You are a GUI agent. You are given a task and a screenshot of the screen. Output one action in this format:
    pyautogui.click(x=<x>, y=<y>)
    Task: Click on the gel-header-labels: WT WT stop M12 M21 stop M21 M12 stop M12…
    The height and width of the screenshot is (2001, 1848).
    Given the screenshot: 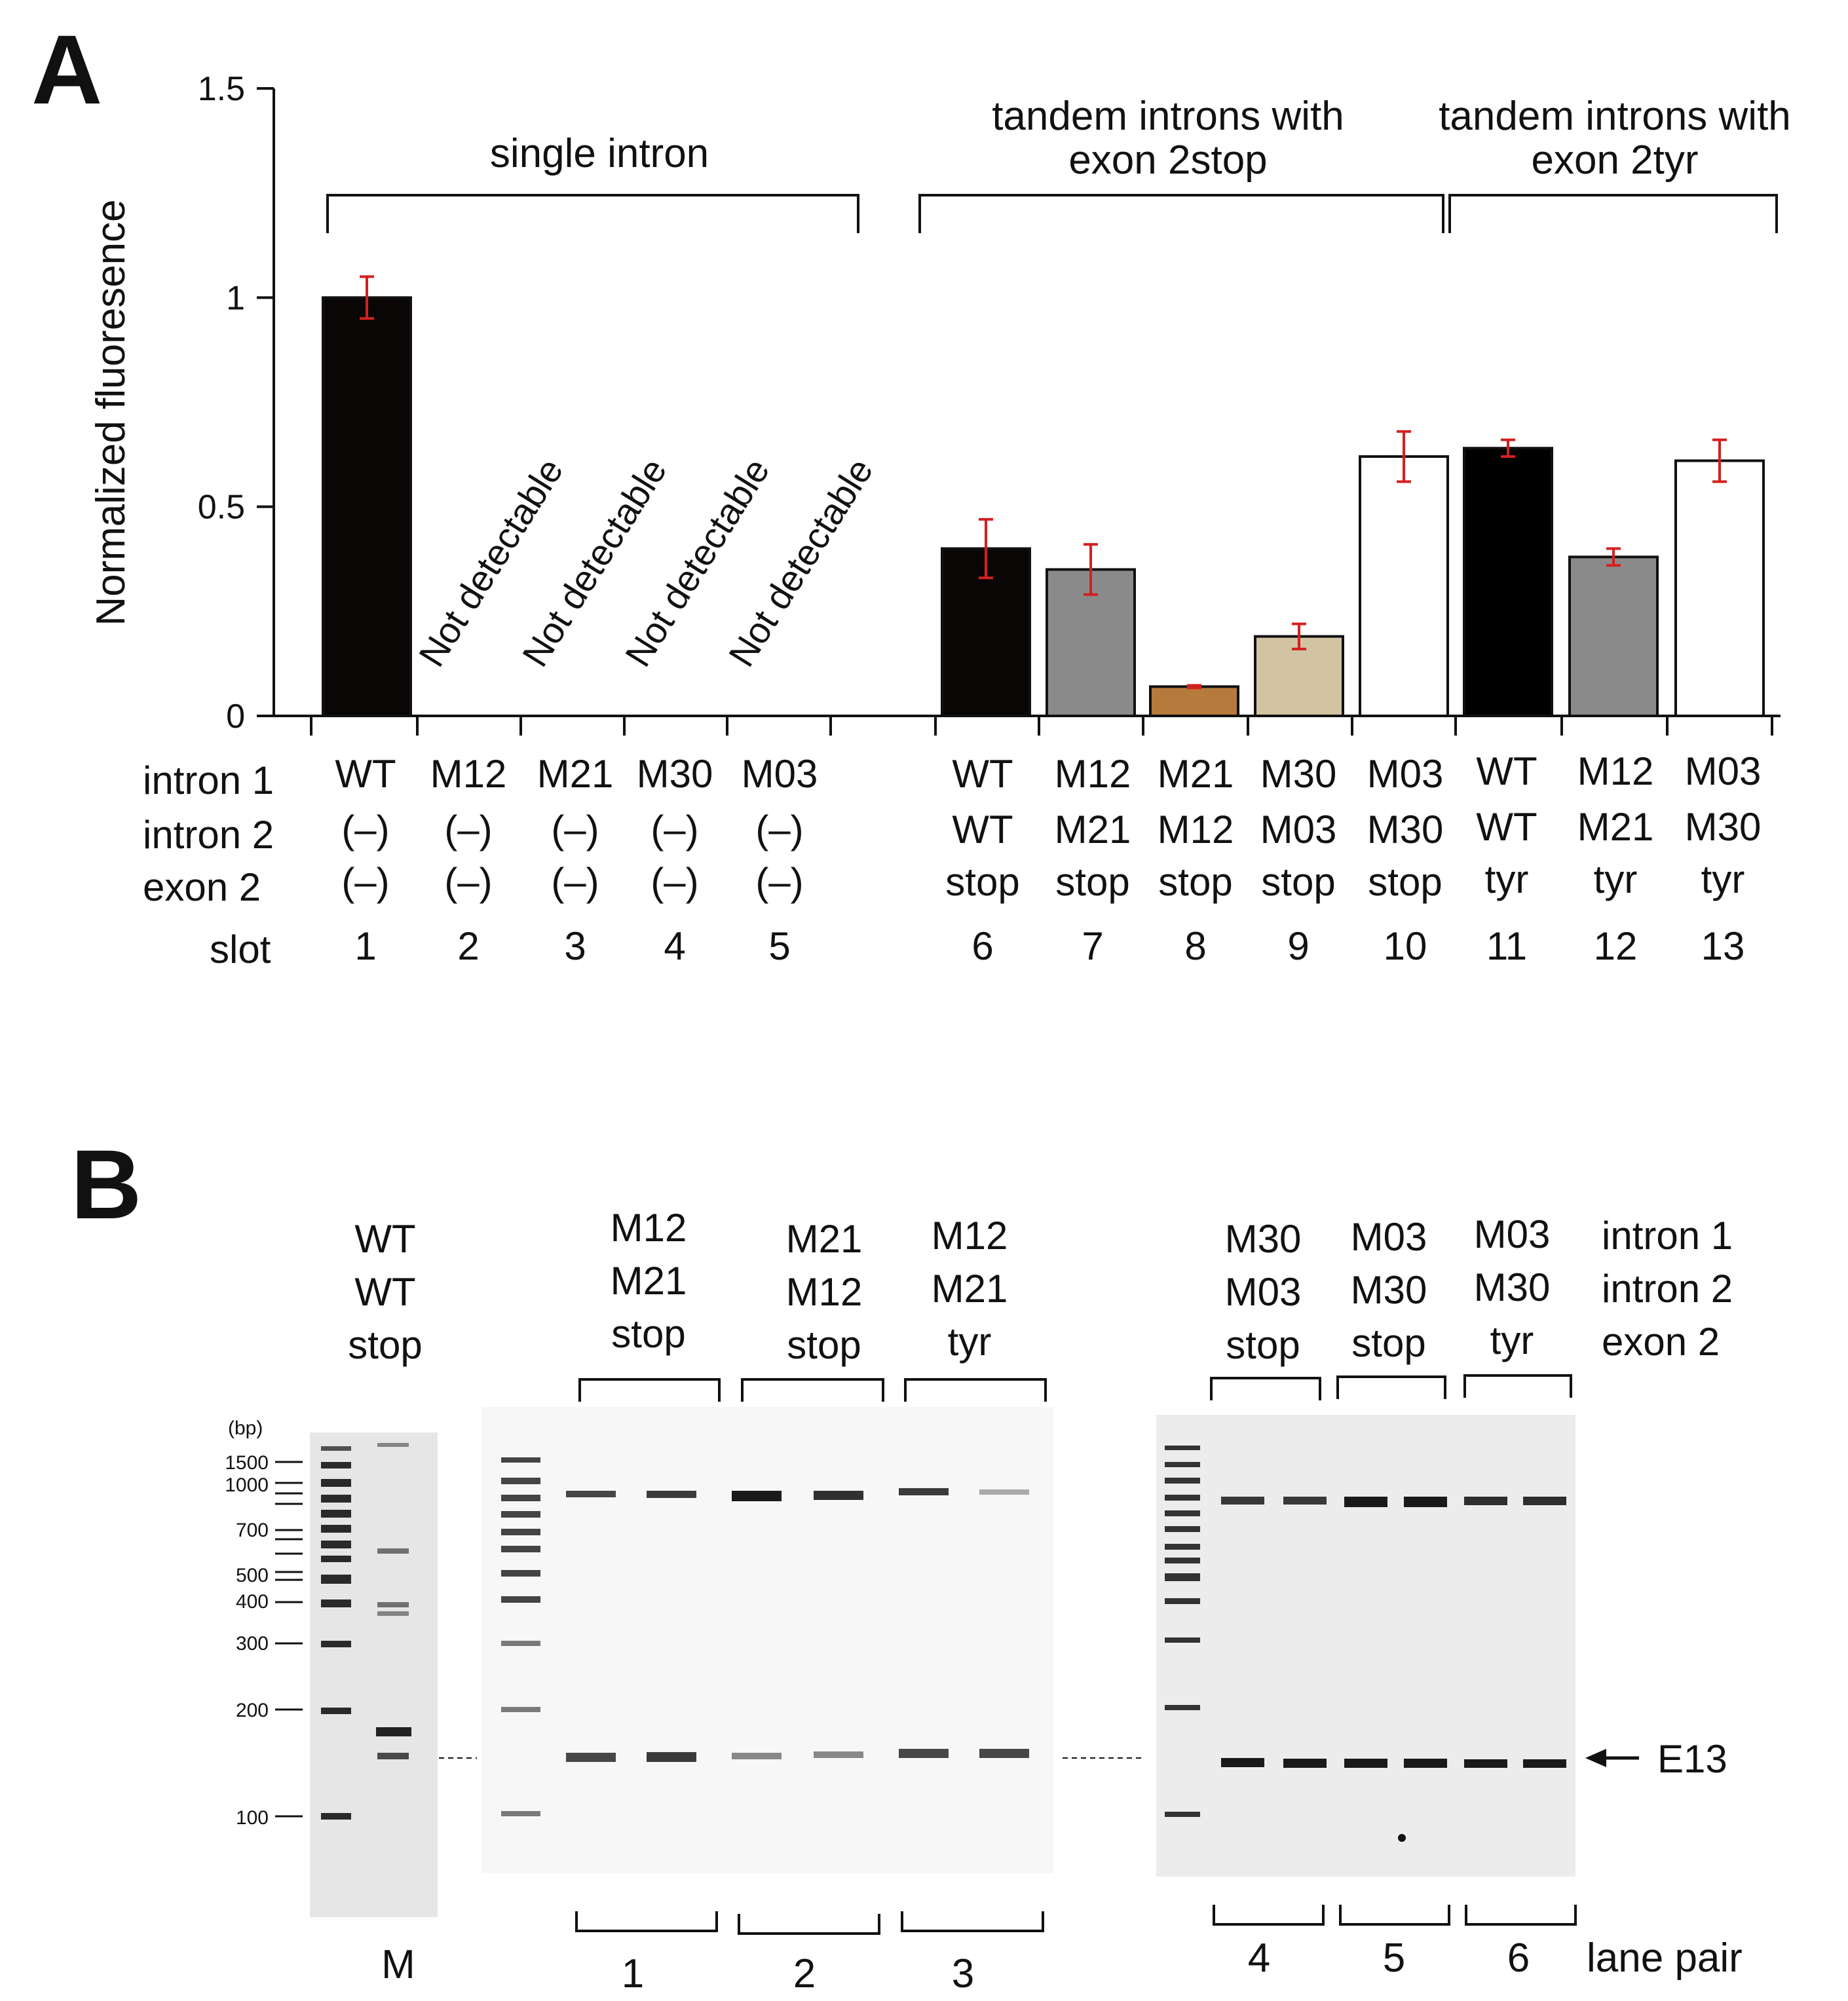 What is the action you would take?
    pyautogui.click(x=1040, y=1286)
    